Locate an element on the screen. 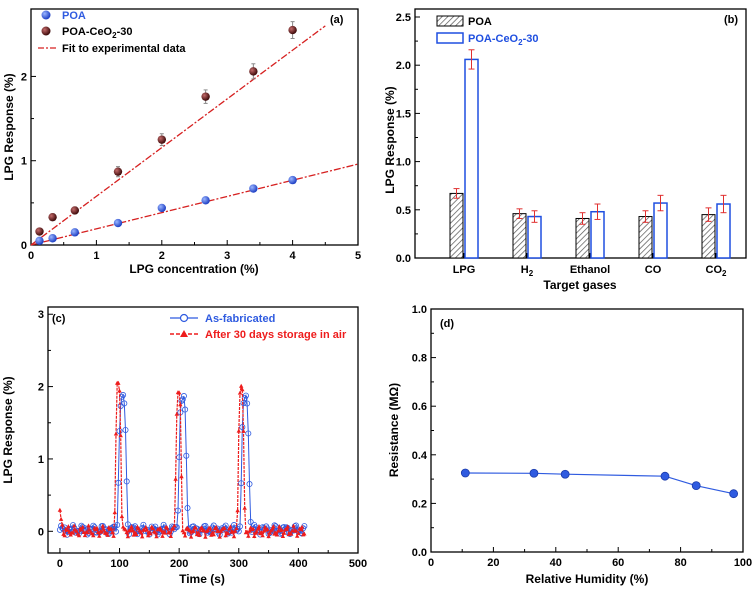  panel-a-legend: POA POA-CeO2-30 Fit to experimental data is located at coordinates (112, 32).